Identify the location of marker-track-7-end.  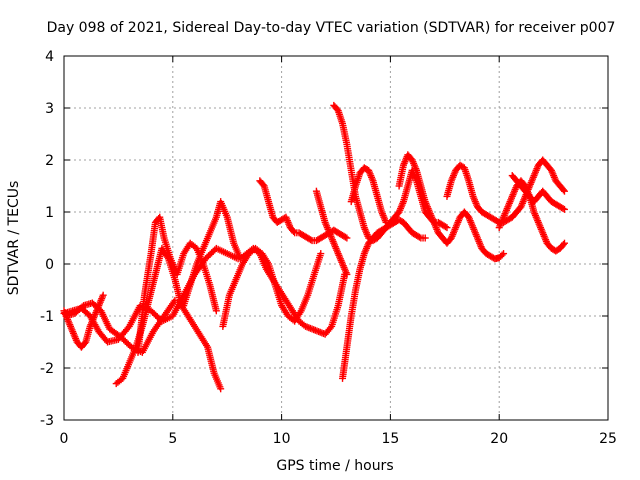
(347, 238).